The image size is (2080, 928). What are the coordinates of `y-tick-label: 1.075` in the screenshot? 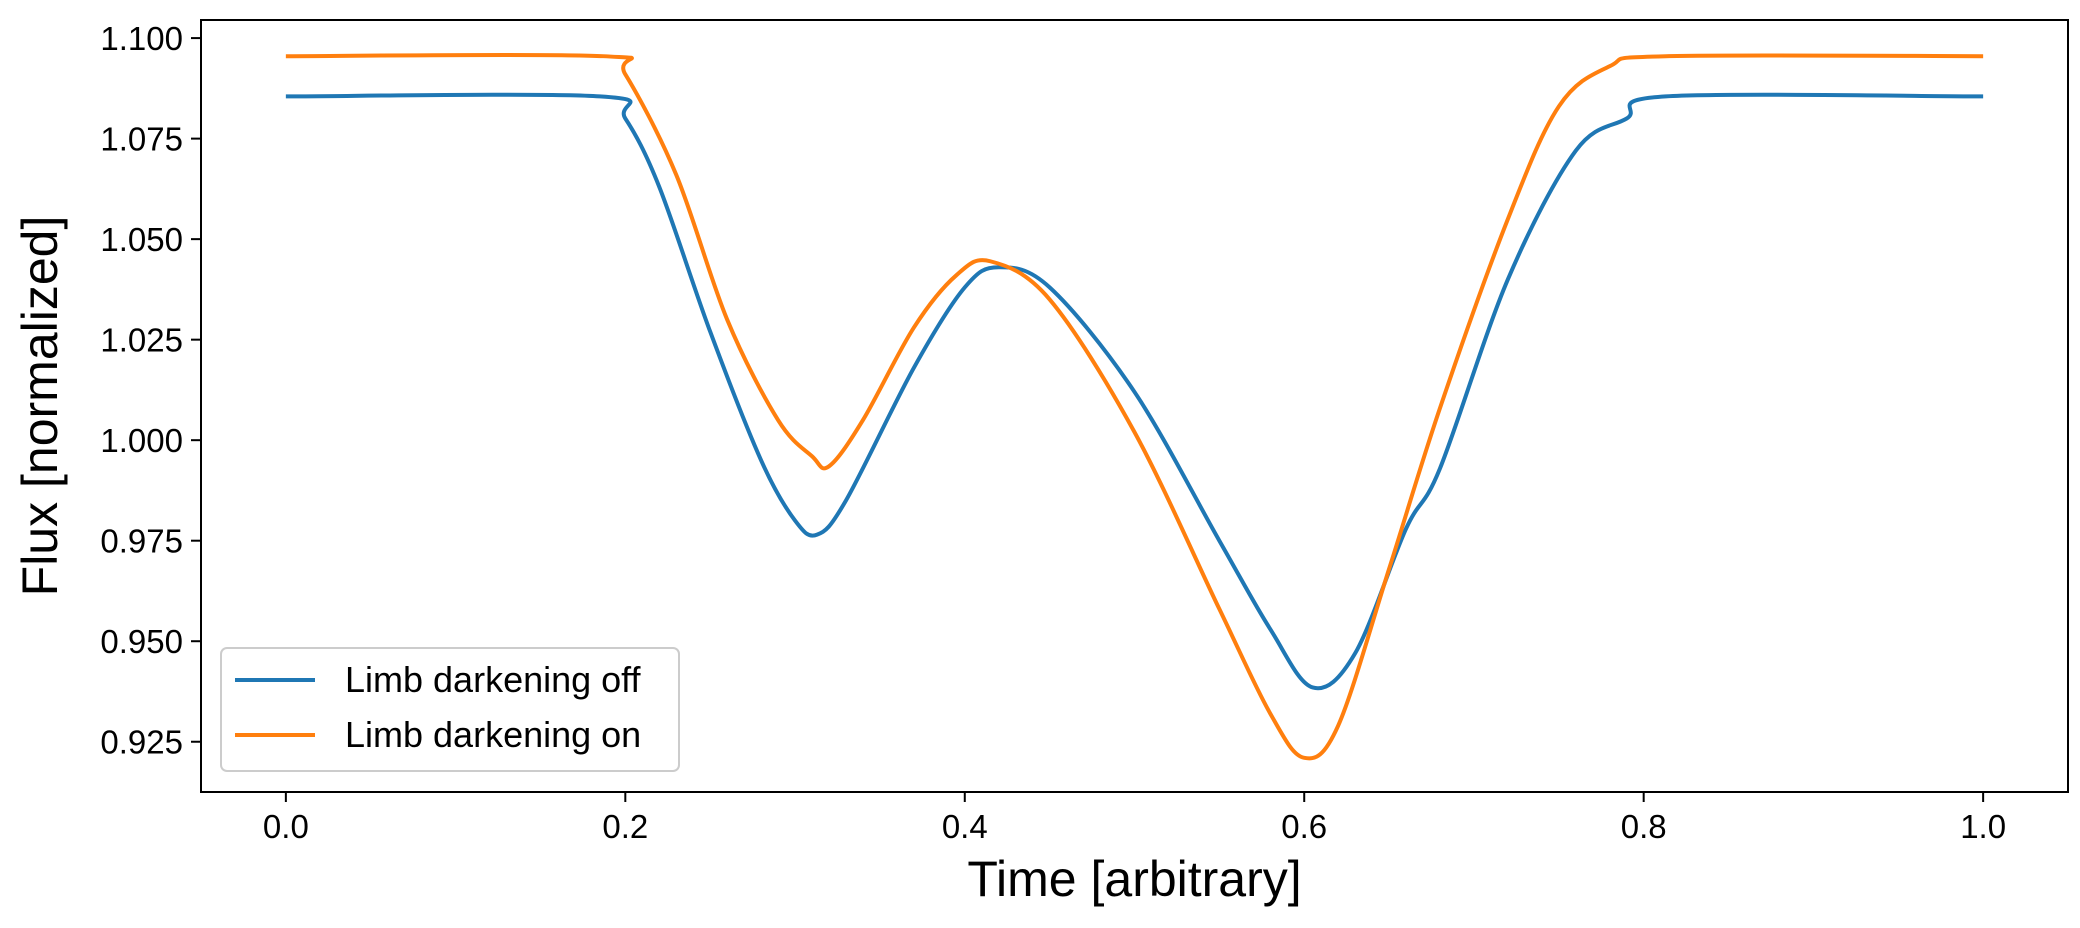 It's located at (141, 139).